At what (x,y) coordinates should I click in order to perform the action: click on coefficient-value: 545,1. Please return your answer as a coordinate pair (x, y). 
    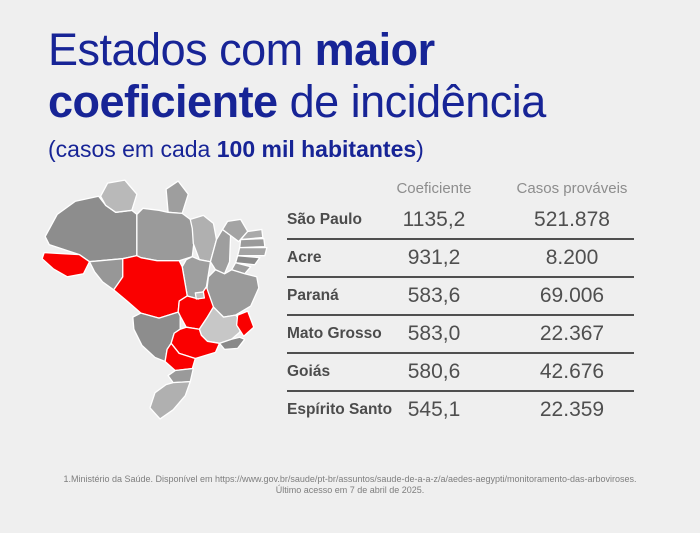
    Looking at the image, I should click on (434, 409).